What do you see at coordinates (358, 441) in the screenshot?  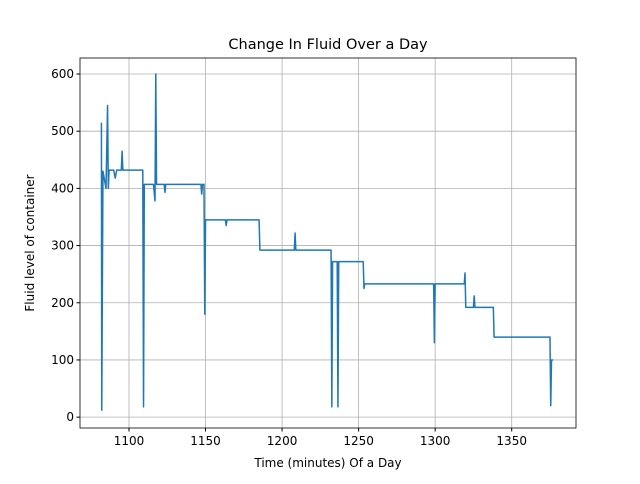 I see `x-tick-label: 1250` at bounding box center [358, 441].